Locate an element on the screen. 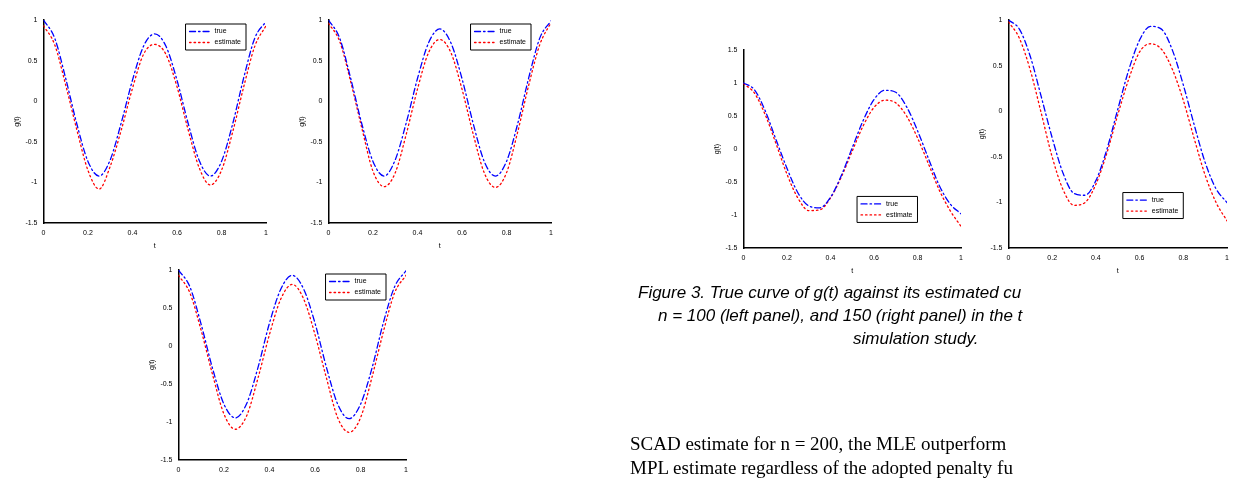 Image resolution: width=1247 pixels, height=487 pixels. text: SCAD estimate for n = 200, the MLE outperform is located at coordinates (818, 444).